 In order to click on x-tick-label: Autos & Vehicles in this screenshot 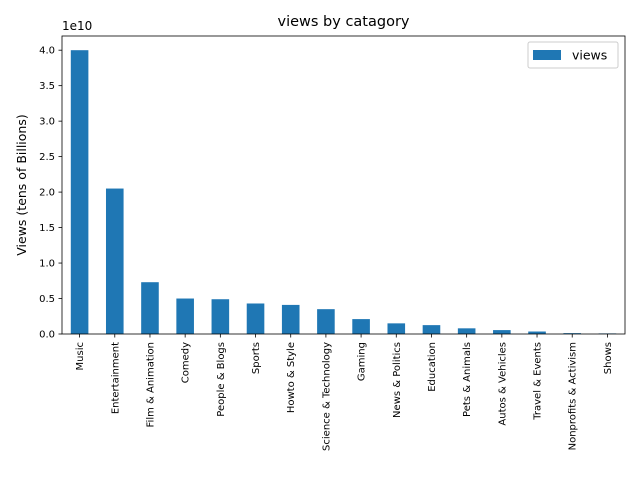, I will do `click(502, 384)`.